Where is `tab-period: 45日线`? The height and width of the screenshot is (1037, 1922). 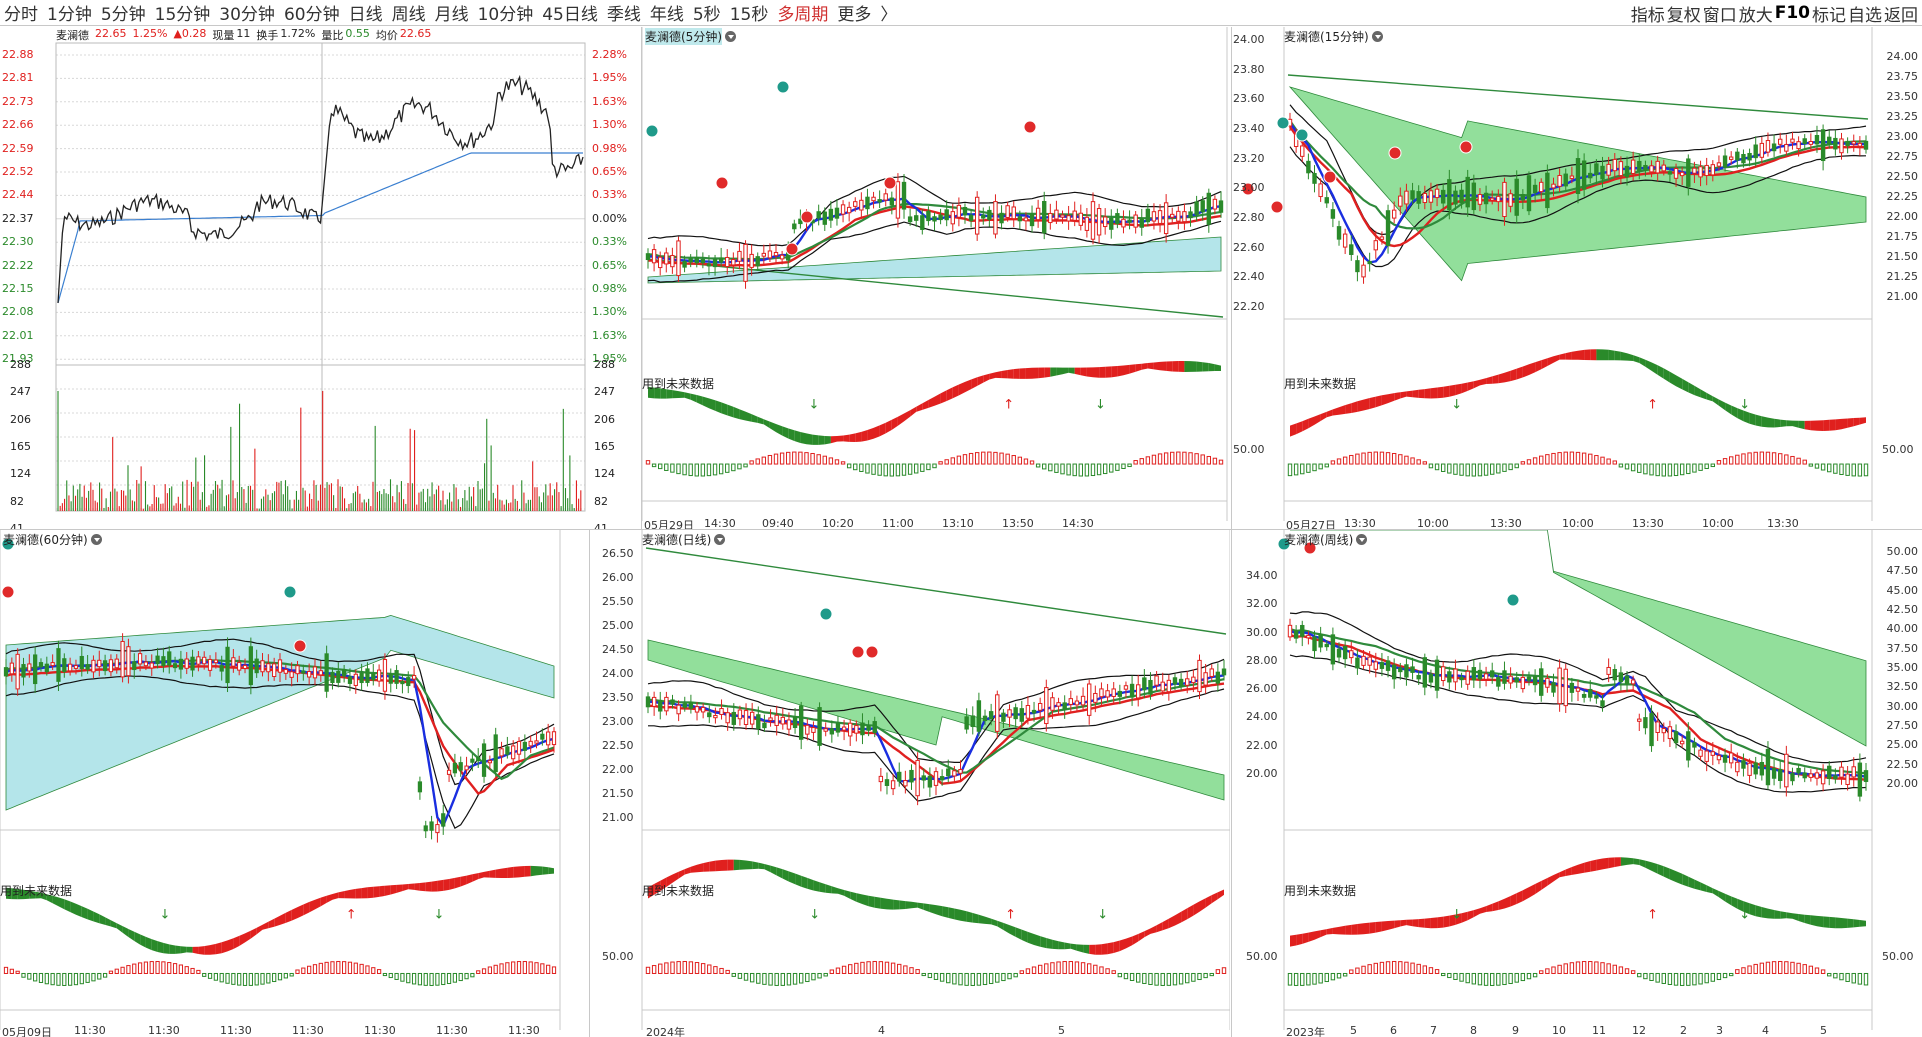
tab-period: 45日线 is located at coordinates (570, 15).